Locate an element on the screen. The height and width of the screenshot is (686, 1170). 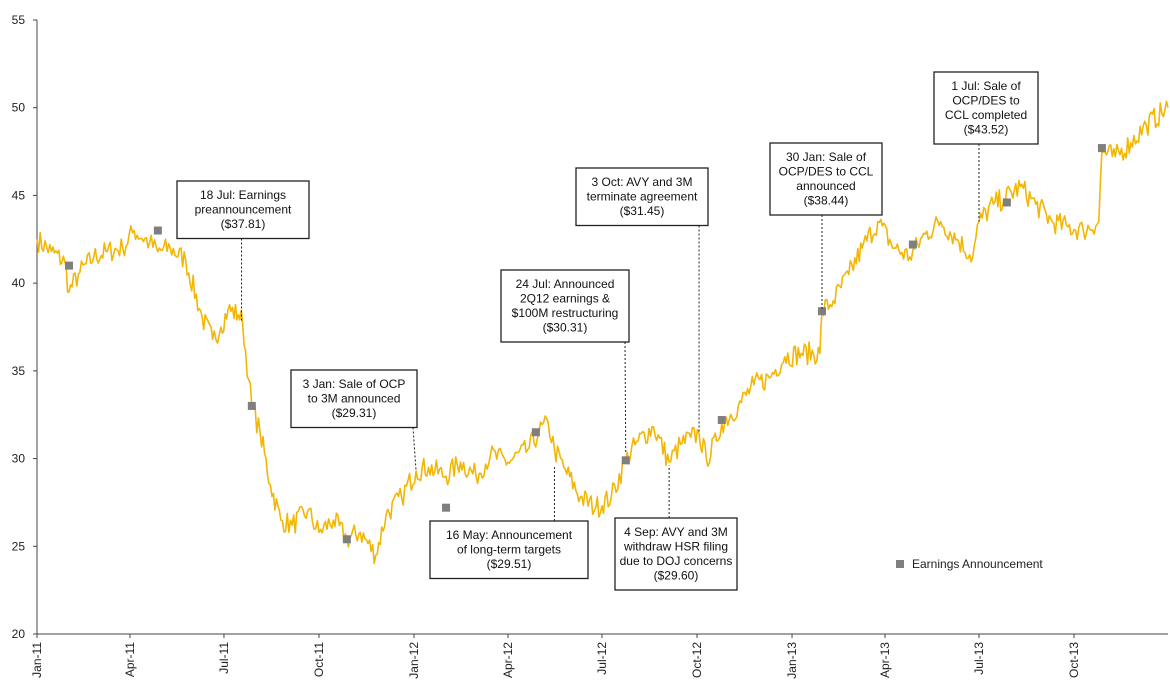
annotation-text: ($30.31) is located at coordinates (565, 328).